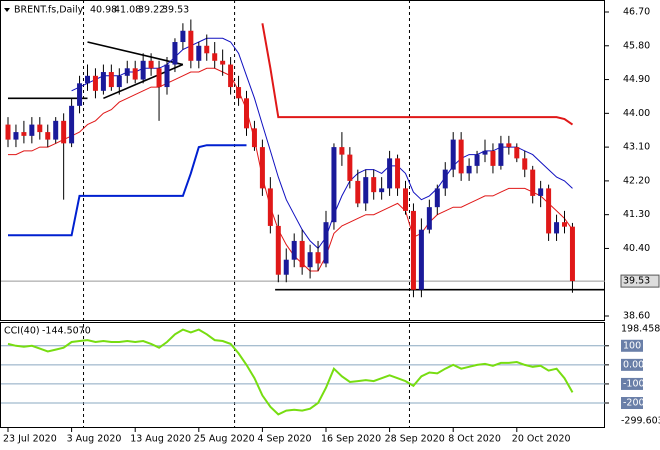  Describe the element at coordinates (636, 180) in the screenshot. I see `y-tick-label: 42.20` at that location.